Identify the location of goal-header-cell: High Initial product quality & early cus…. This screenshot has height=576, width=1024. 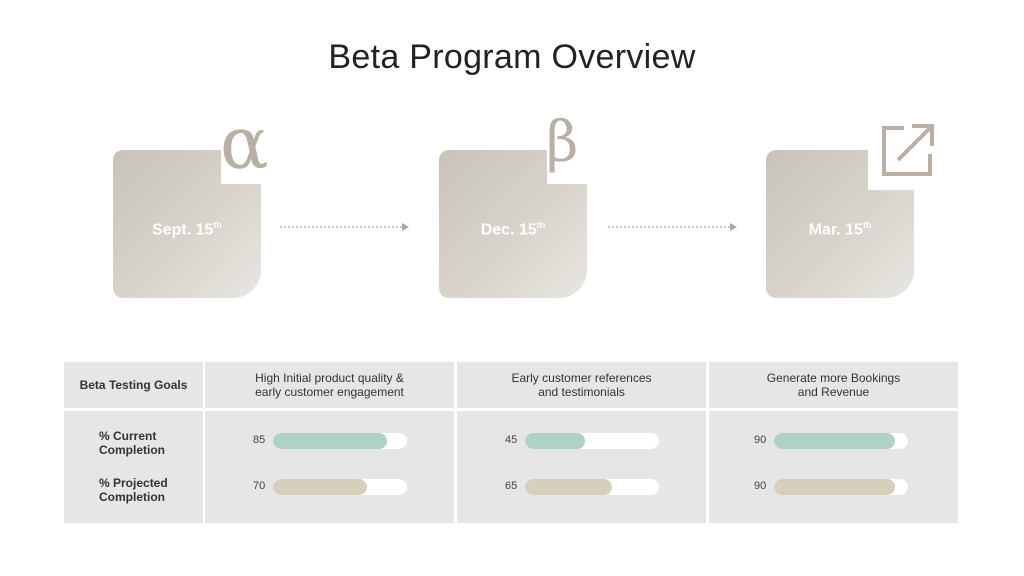
(329, 385).